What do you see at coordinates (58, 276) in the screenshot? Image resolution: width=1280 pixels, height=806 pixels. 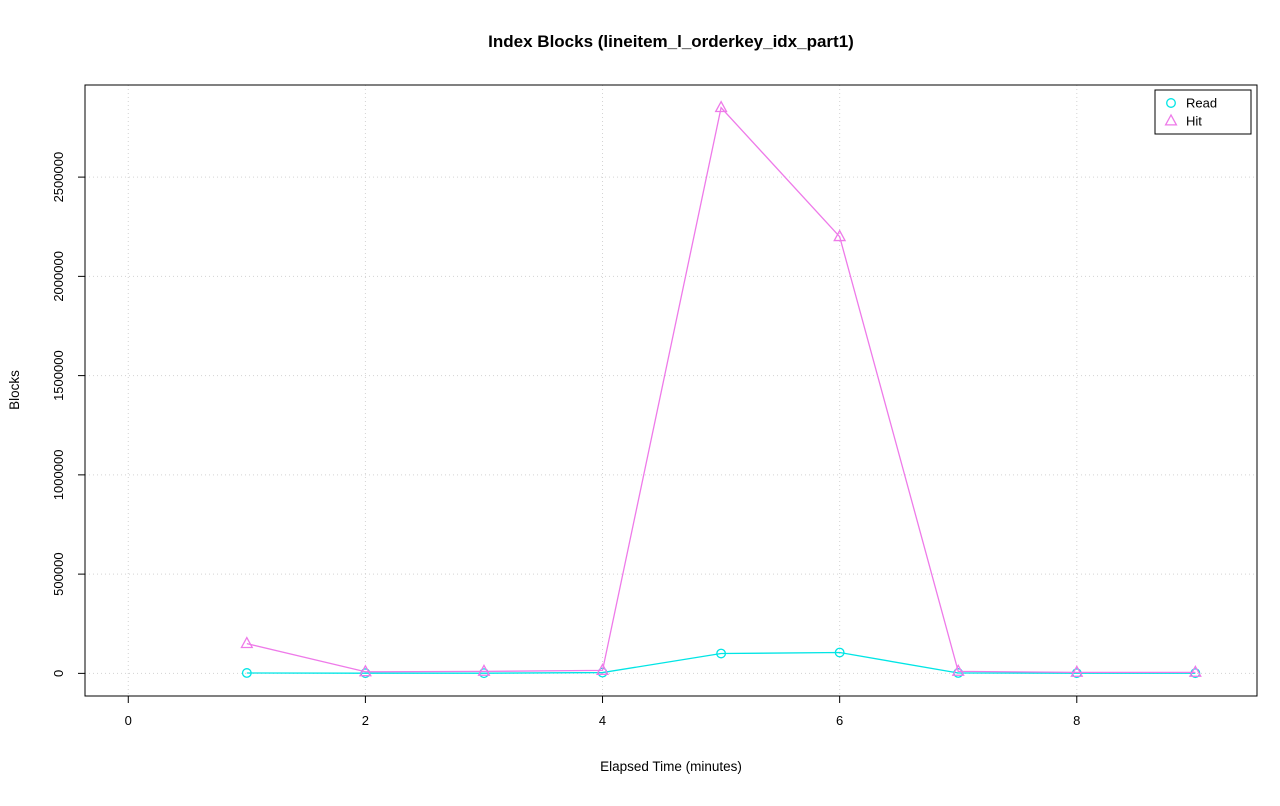 I see `y-tick-label: 2000000` at bounding box center [58, 276].